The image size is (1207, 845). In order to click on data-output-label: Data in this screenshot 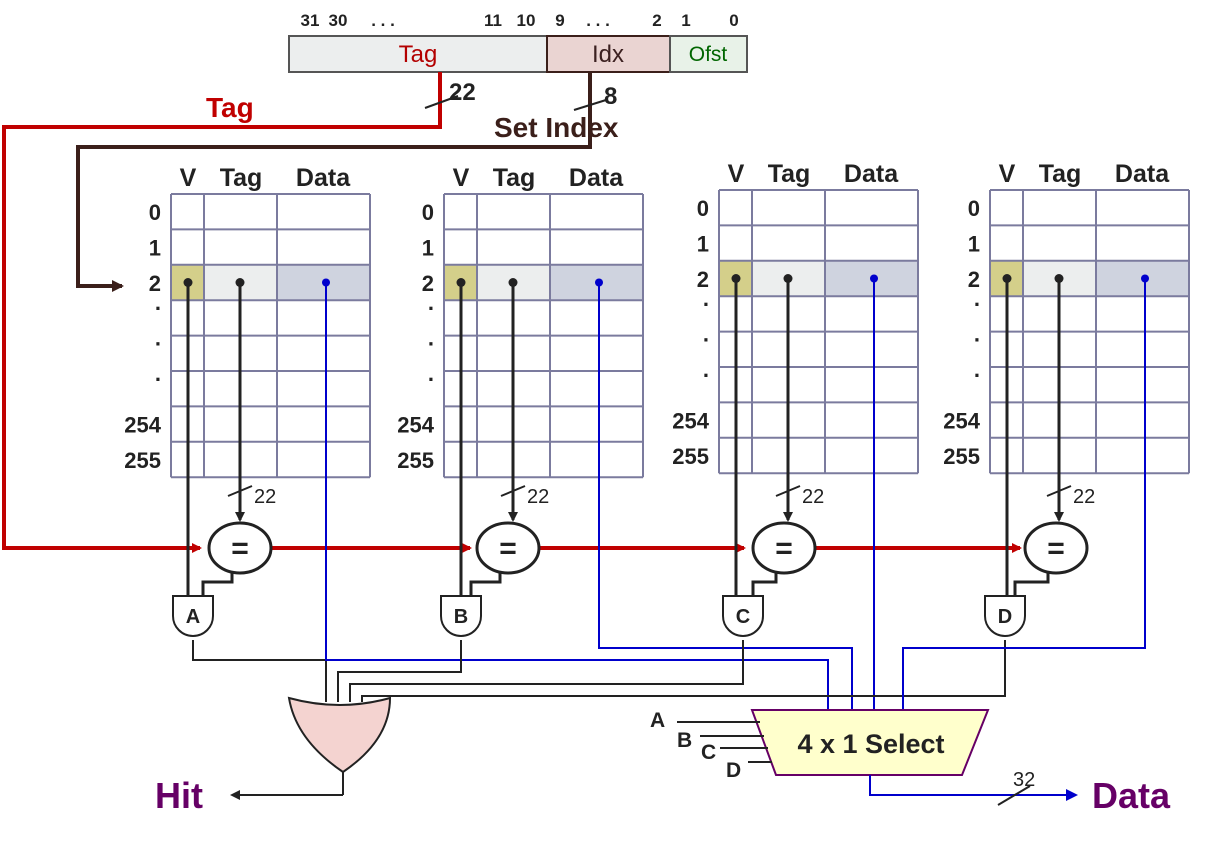, I will do `click(1131, 795)`.